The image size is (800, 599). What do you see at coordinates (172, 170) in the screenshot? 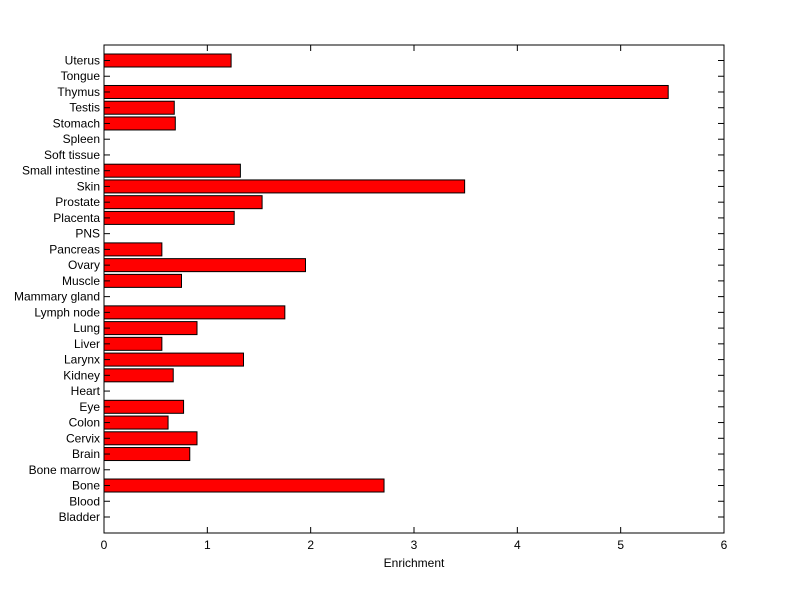
I see `bar-small-intestine` at bounding box center [172, 170].